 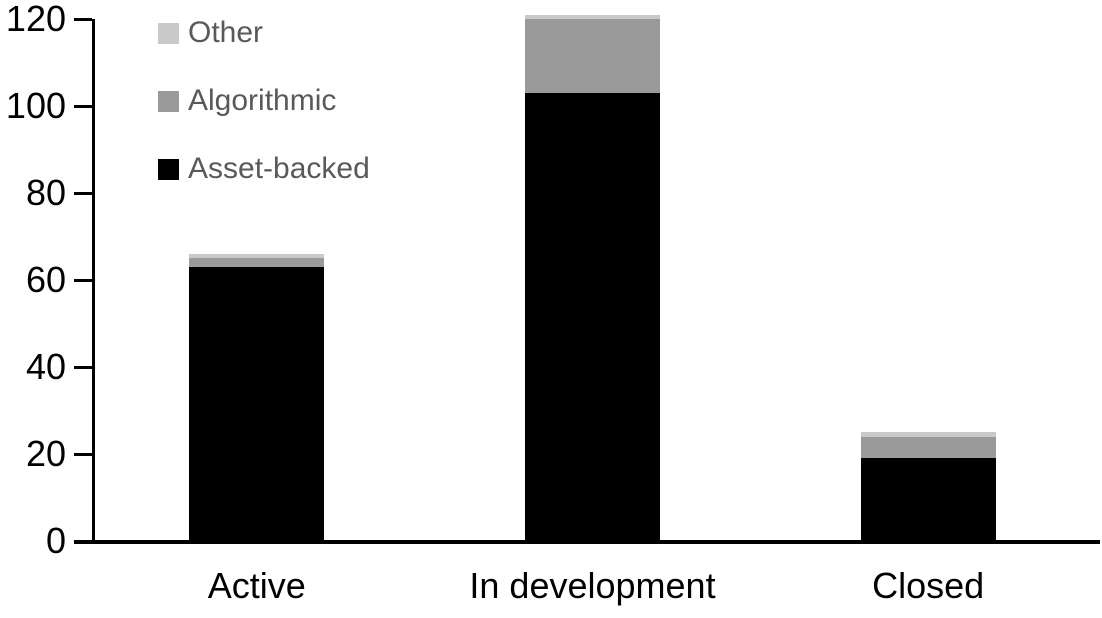 What do you see at coordinates (55, 540) in the screenshot?
I see `y-axis-tick-label: 0` at bounding box center [55, 540].